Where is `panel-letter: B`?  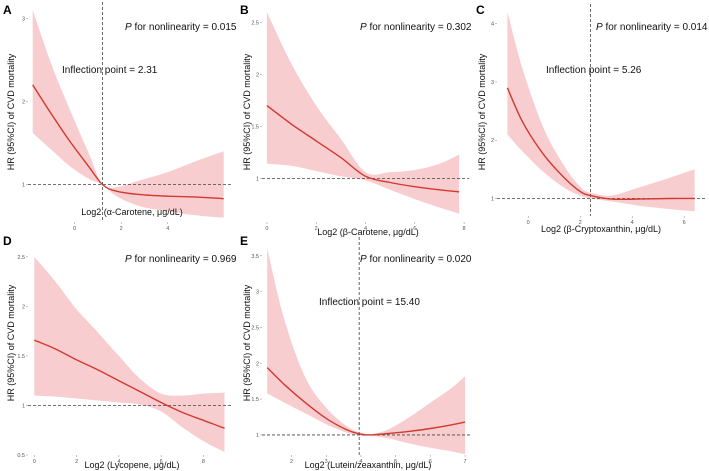
panel-letter: B is located at coordinates (244, 10).